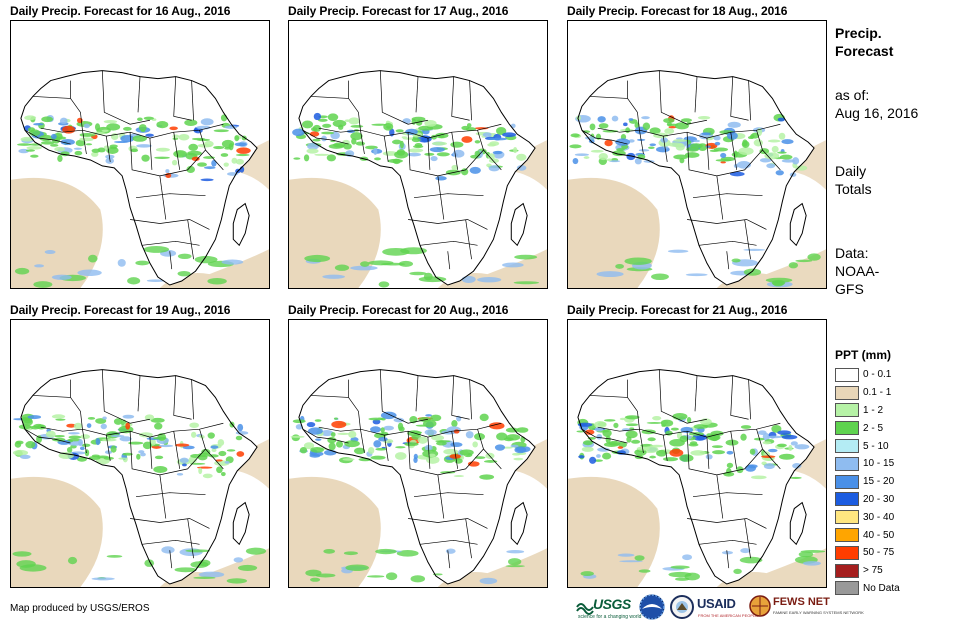 The width and height of the screenshot is (967, 626). I want to click on legend-item: 15 - 20, so click(890, 482).